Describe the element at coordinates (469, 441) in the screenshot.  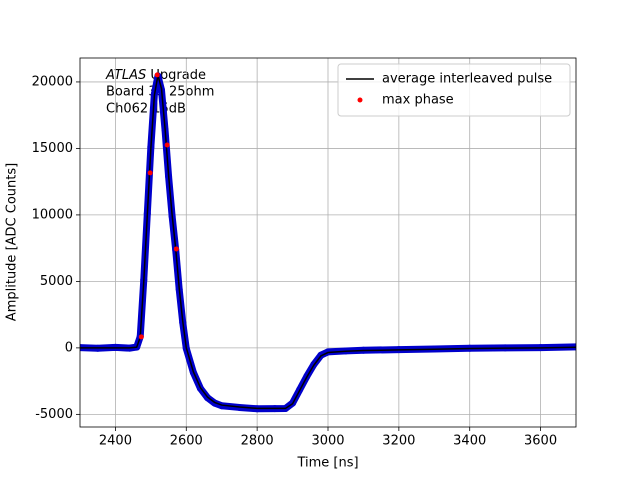
I see `x-tick-label: 3400` at that location.